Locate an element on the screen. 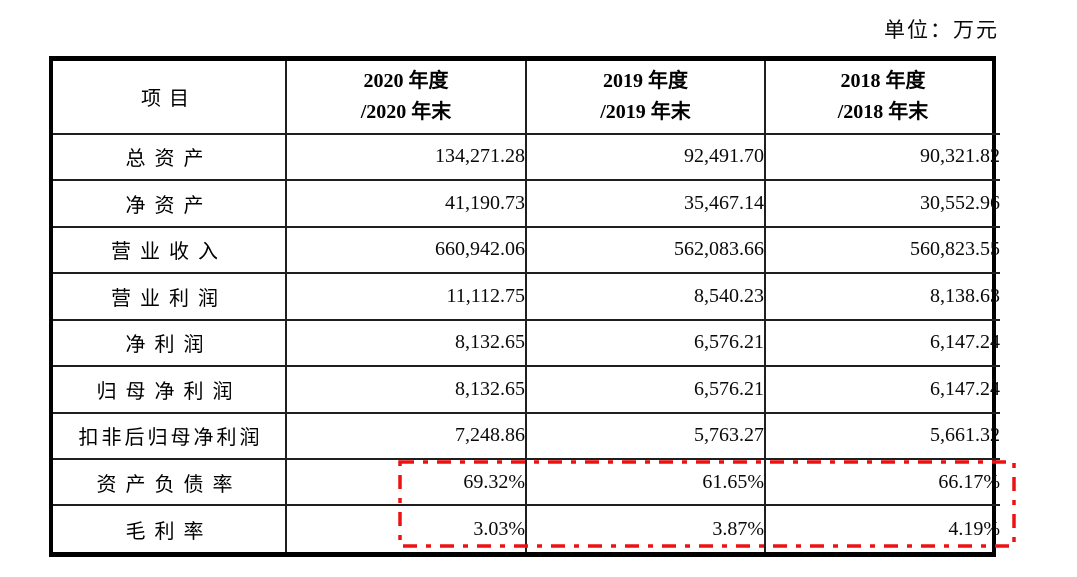 The height and width of the screenshot is (577, 1077). table-row: 资产负债率 69.32% 61.65% 66.17% is located at coordinates (526, 483).